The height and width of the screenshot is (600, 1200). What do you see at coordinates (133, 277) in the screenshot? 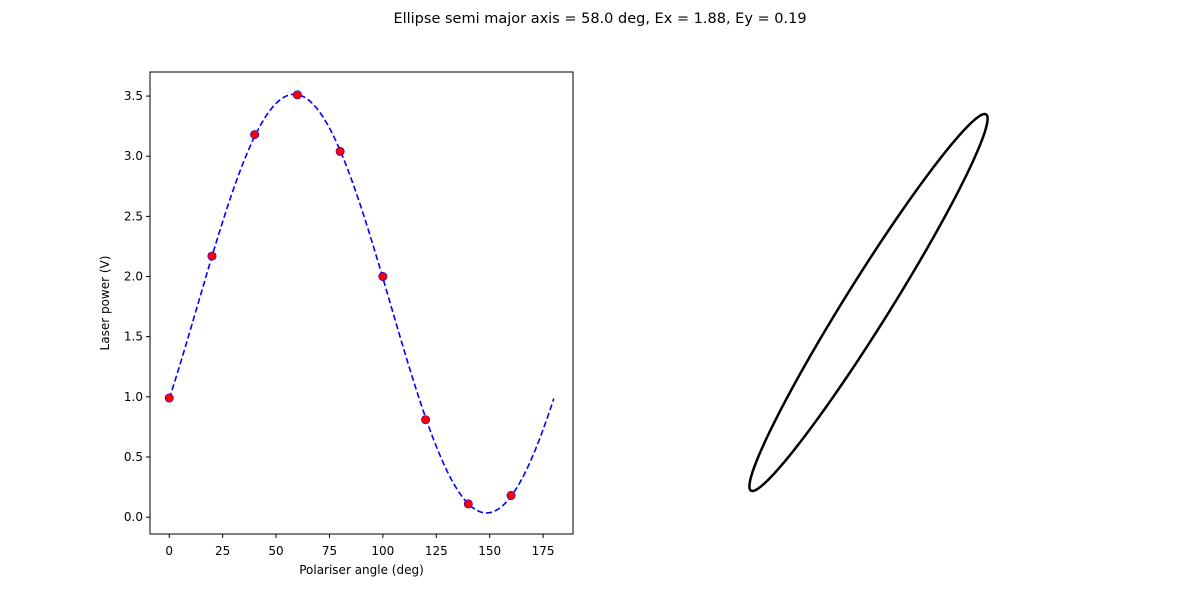
I see `y-tick-label: 2.0` at bounding box center [133, 277].